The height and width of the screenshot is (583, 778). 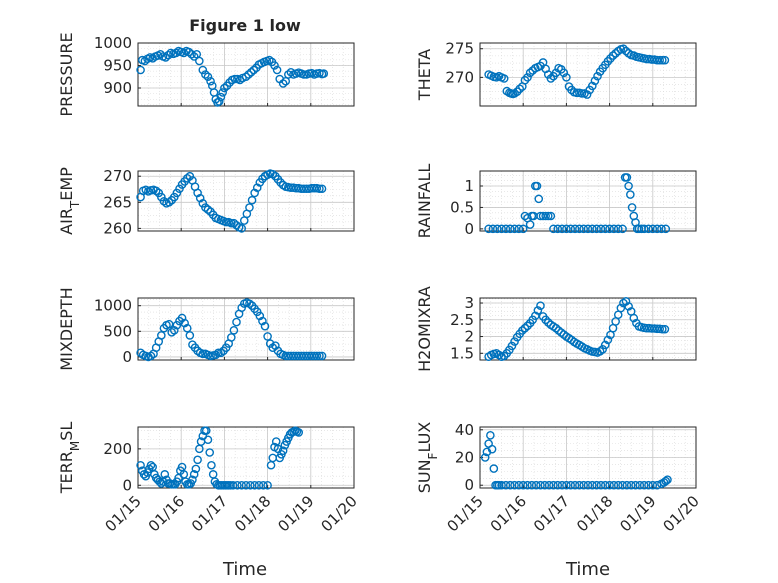 I want to click on y-axis-label: AIRTEMP, so click(x=69, y=201).